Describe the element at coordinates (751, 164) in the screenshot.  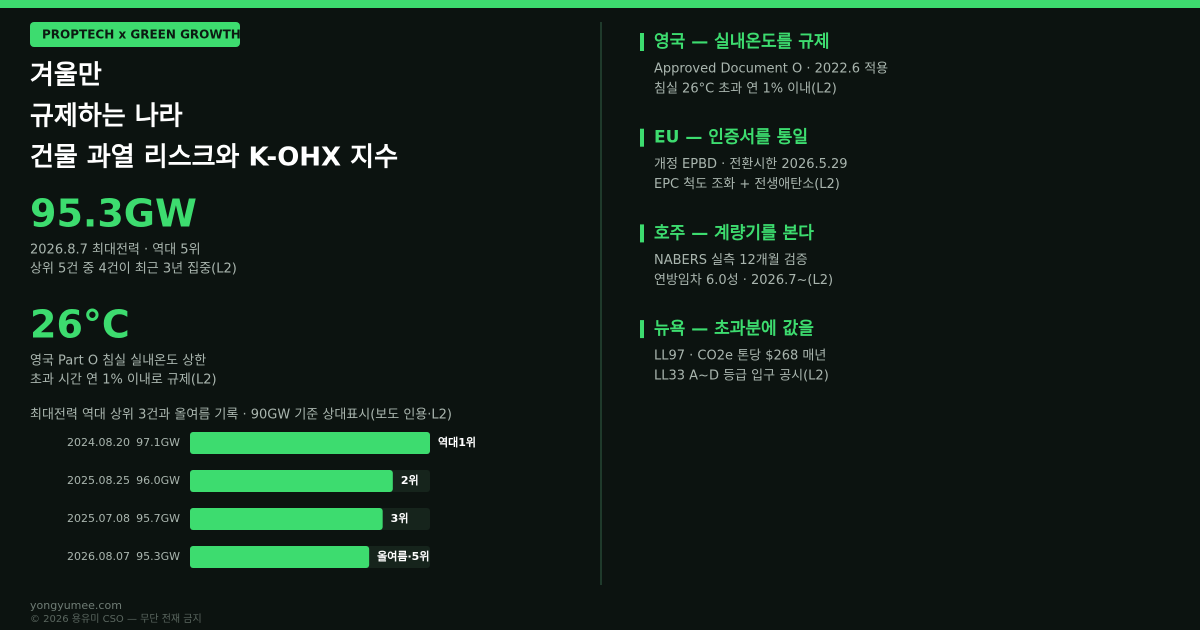
I see `section-line: 개정 EPBD · 전환시한 2026.5.29` at that location.